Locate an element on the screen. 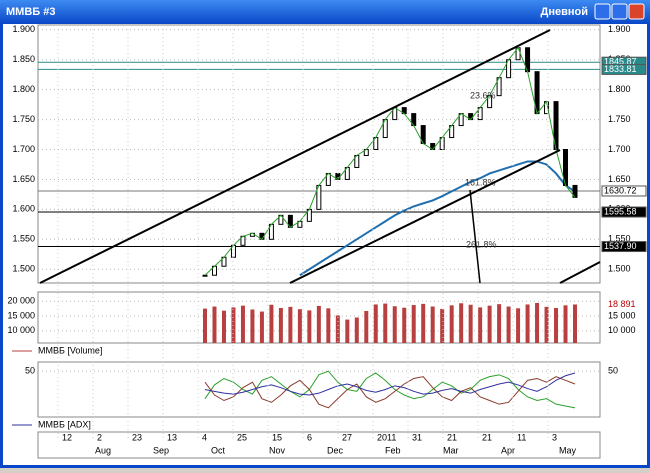 This screenshot has height=473, width=650. adx-panel is located at coordinates (319, 389).